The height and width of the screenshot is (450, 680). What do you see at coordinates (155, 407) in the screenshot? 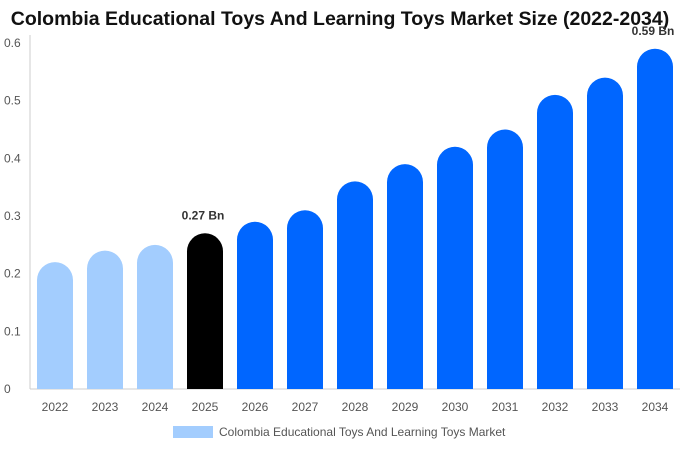
I see `x-tick-label: 2024` at bounding box center [155, 407].